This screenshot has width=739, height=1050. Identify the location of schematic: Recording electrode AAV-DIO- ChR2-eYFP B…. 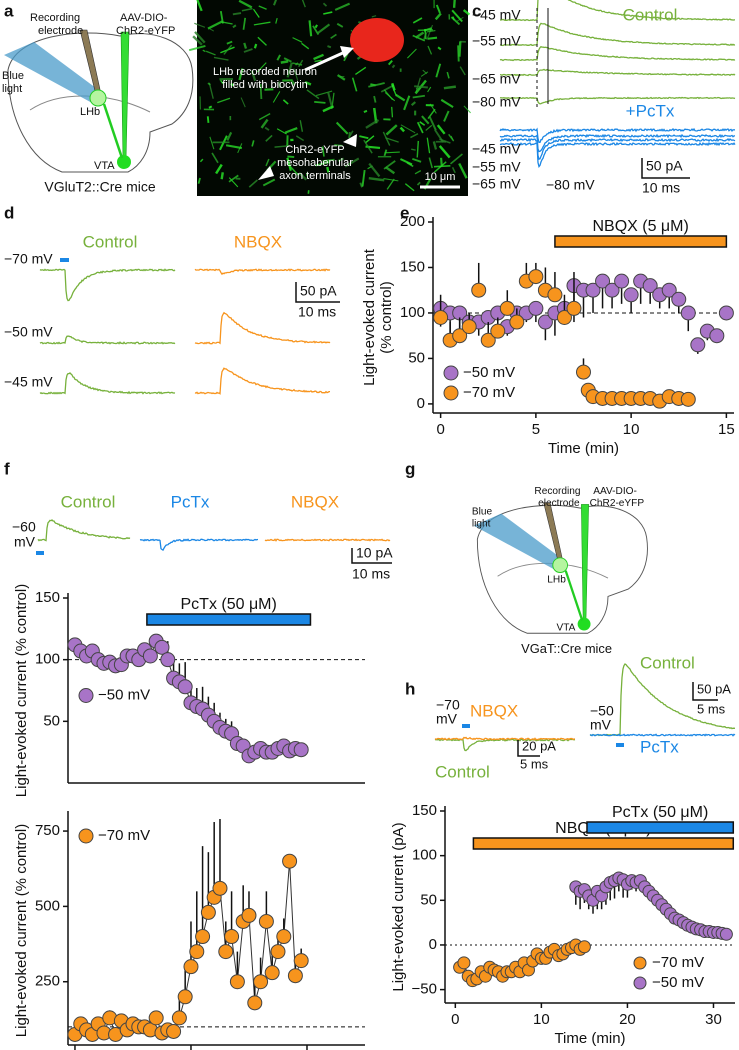
(98, 103).